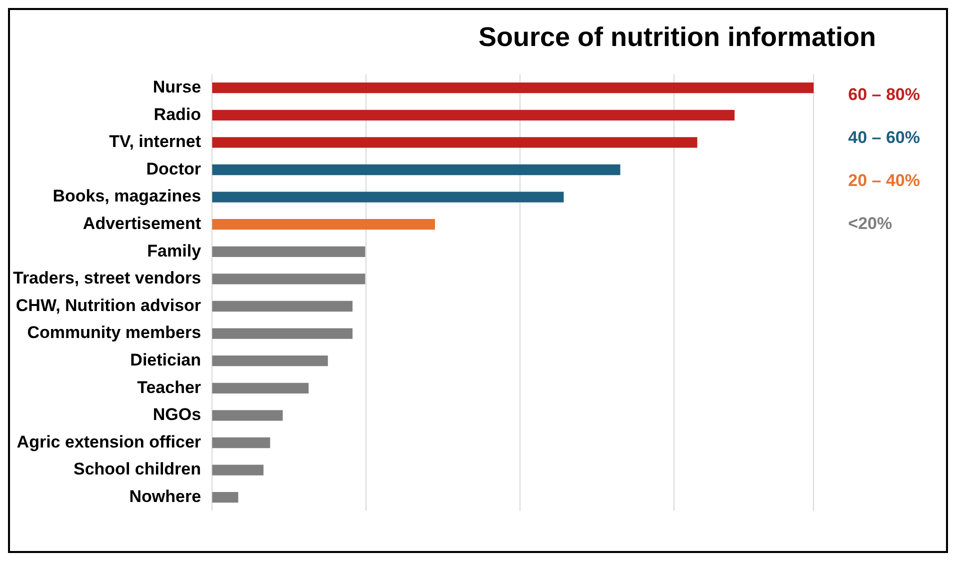 This screenshot has width=958, height=561. I want to click on y-tick-label: School children, so click(138, 469).